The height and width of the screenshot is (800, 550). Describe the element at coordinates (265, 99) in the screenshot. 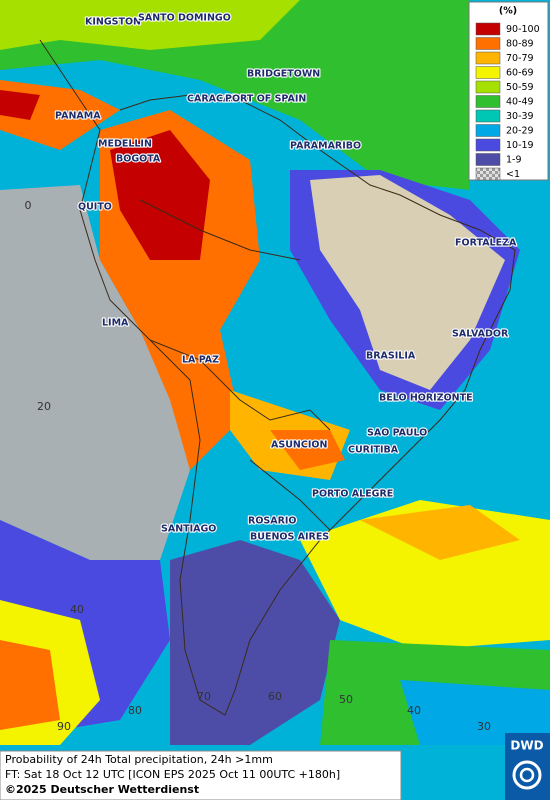

I see `city-label: PORT OF SPAIN` at that location.